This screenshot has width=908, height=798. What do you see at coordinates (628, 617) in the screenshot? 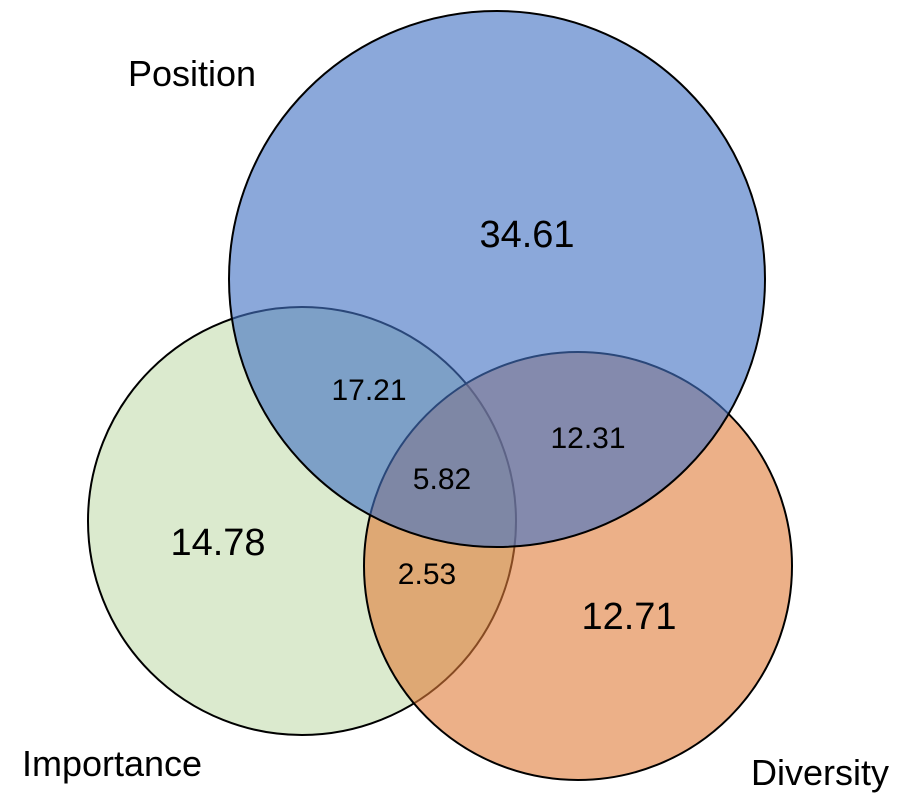
I see `diversity-only-value: 12.71` at bounding box center [628, 617].